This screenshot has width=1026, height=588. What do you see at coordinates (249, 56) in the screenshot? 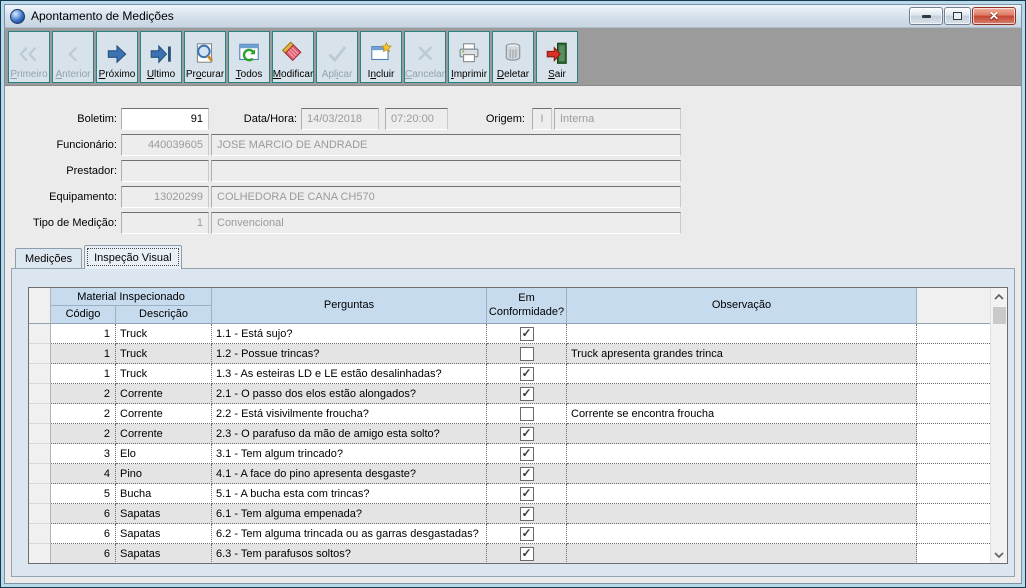
I see `toolbar-button-todos: Todos` at bounding box center [249, 56].